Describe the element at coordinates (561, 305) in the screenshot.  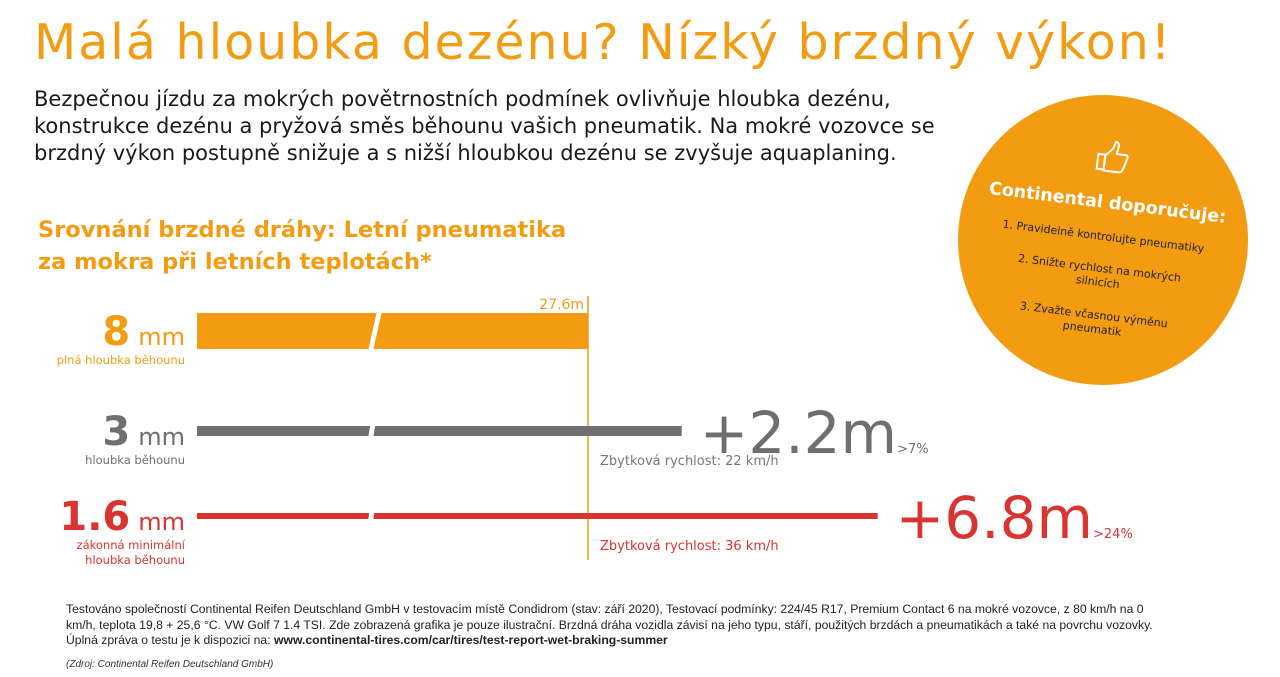
I see `reference-value-label: 27.6m` at that location.